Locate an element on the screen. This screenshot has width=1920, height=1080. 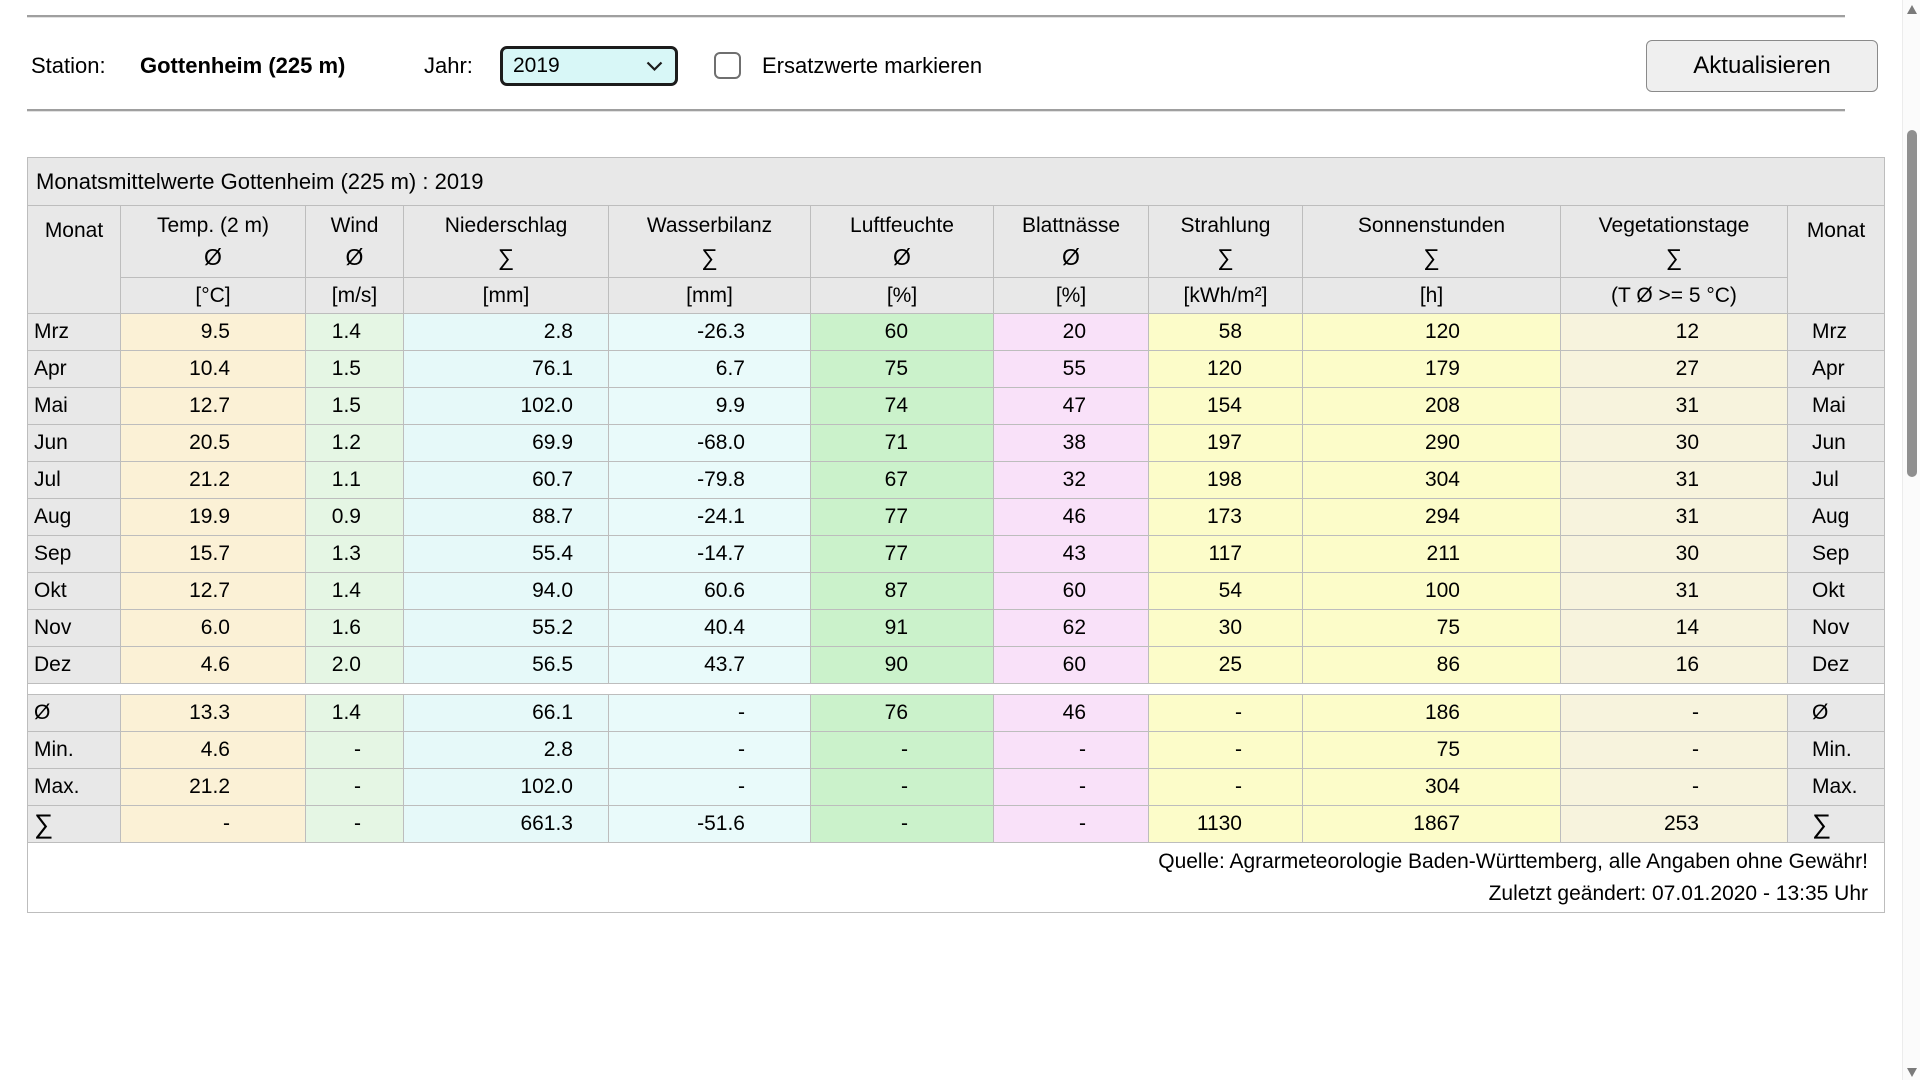
scroll-down-arrow-icon is located at coordinates (1912, 1072).